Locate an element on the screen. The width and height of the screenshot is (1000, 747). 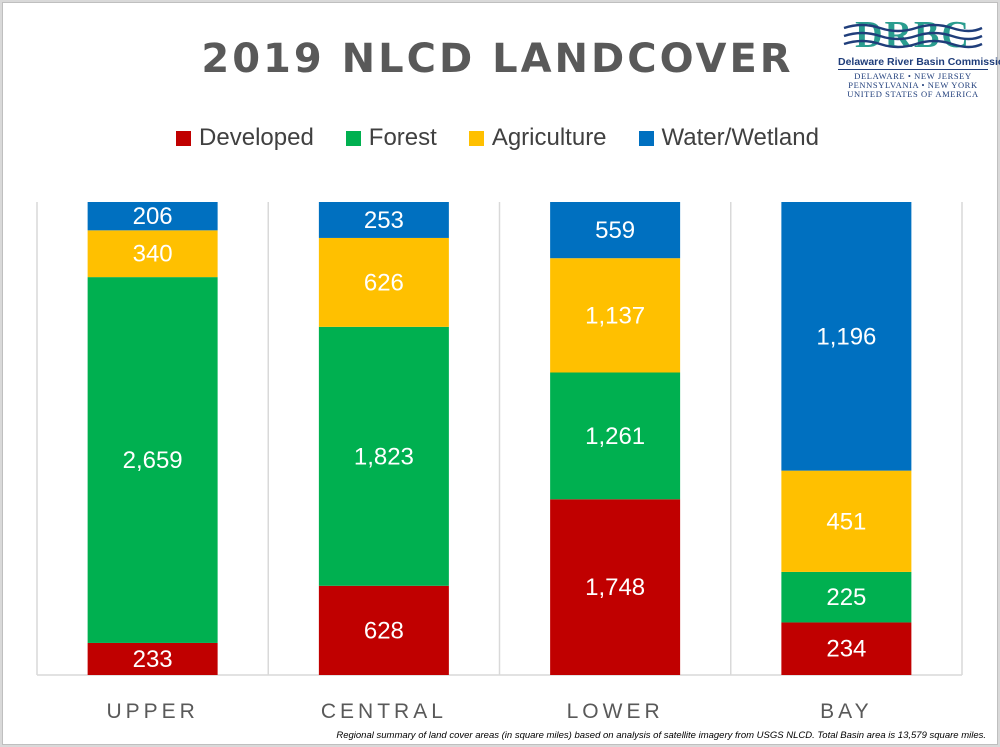
bar-developed-lower is located at coordinates (615, 587).